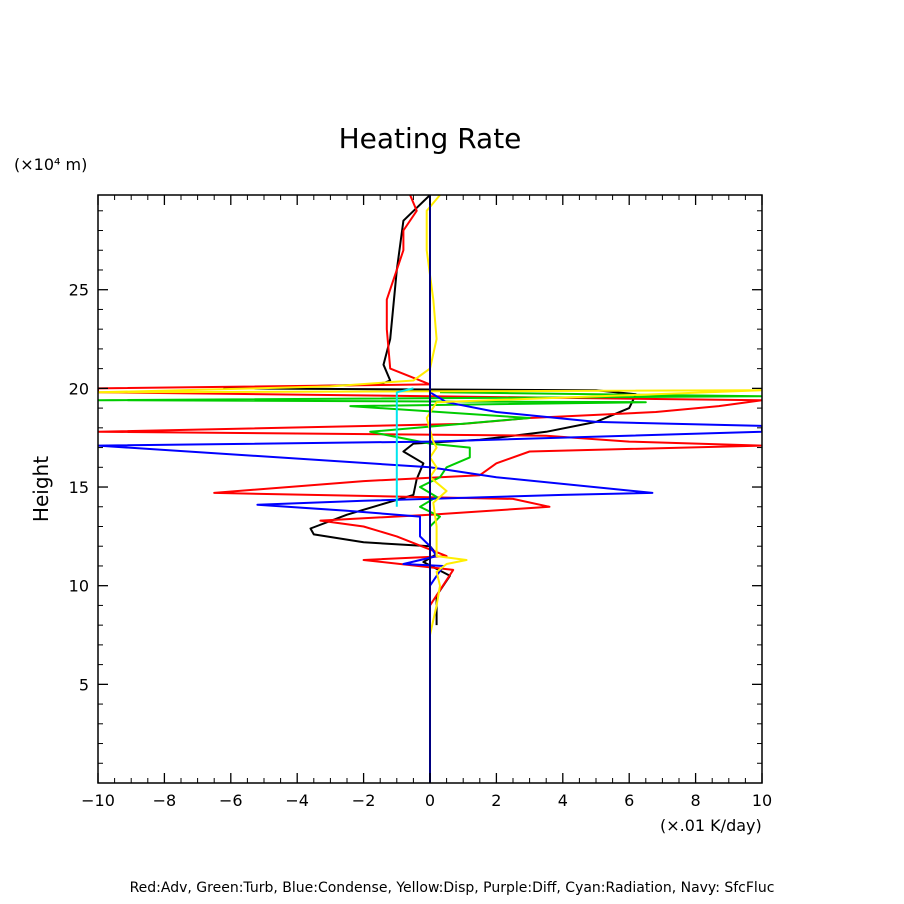 Image resolution: width=904 pixels, height=904 pixels. I want to click on x-tick-label: −4, so click(297, 800).